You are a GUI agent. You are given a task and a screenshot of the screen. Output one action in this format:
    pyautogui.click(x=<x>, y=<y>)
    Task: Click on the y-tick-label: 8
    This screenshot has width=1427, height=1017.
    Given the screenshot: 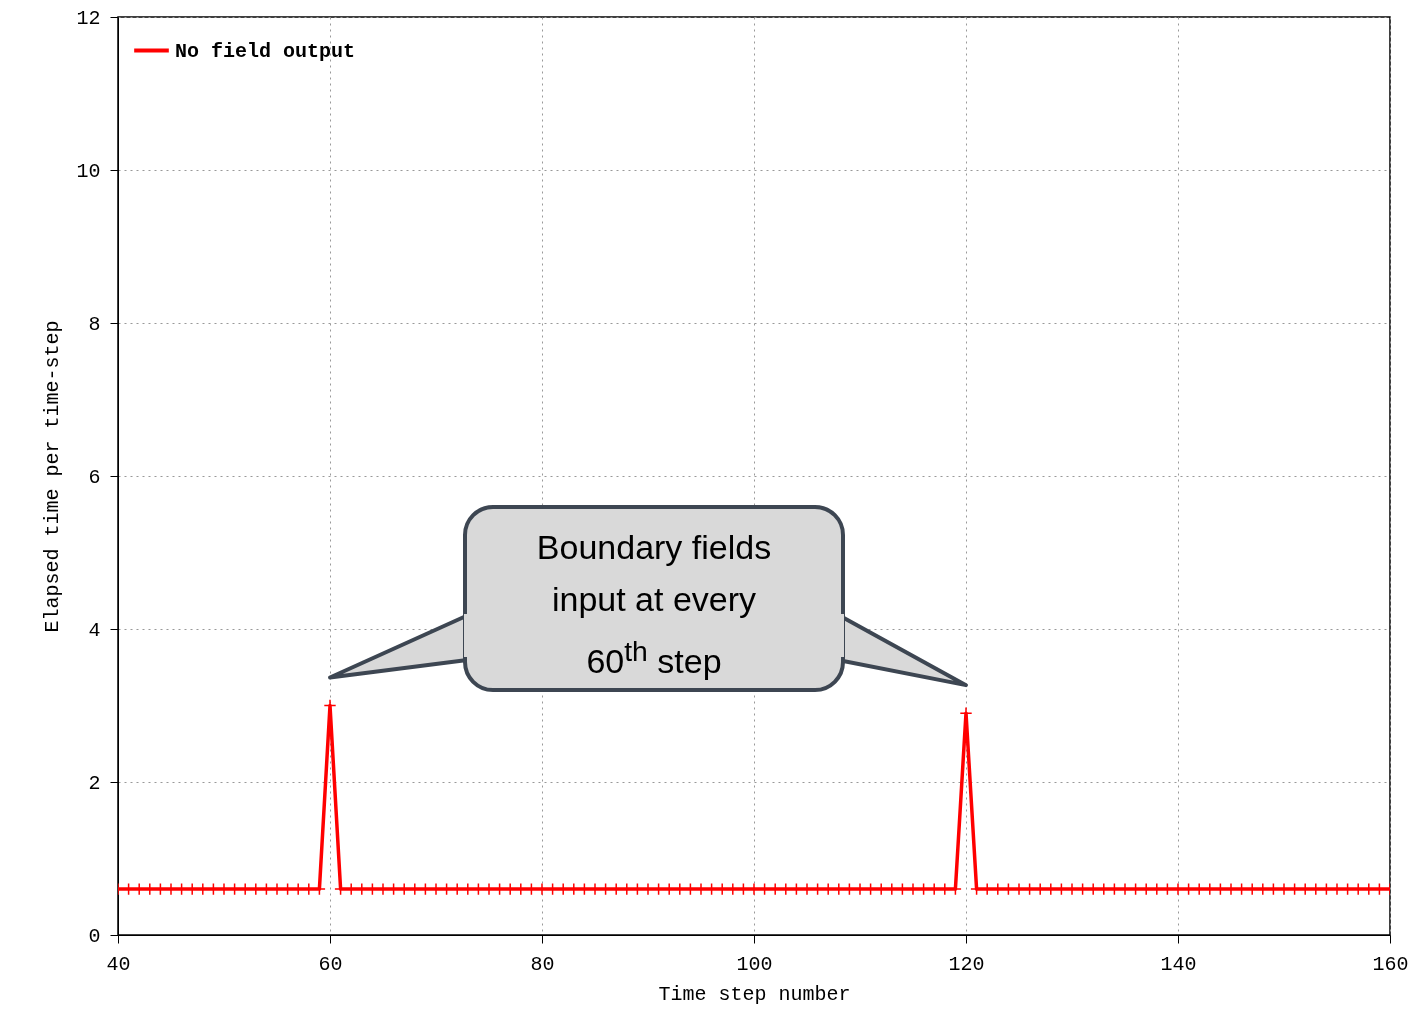 What is the action you would take?
    pyautogui.click(x=94, y=324)
    